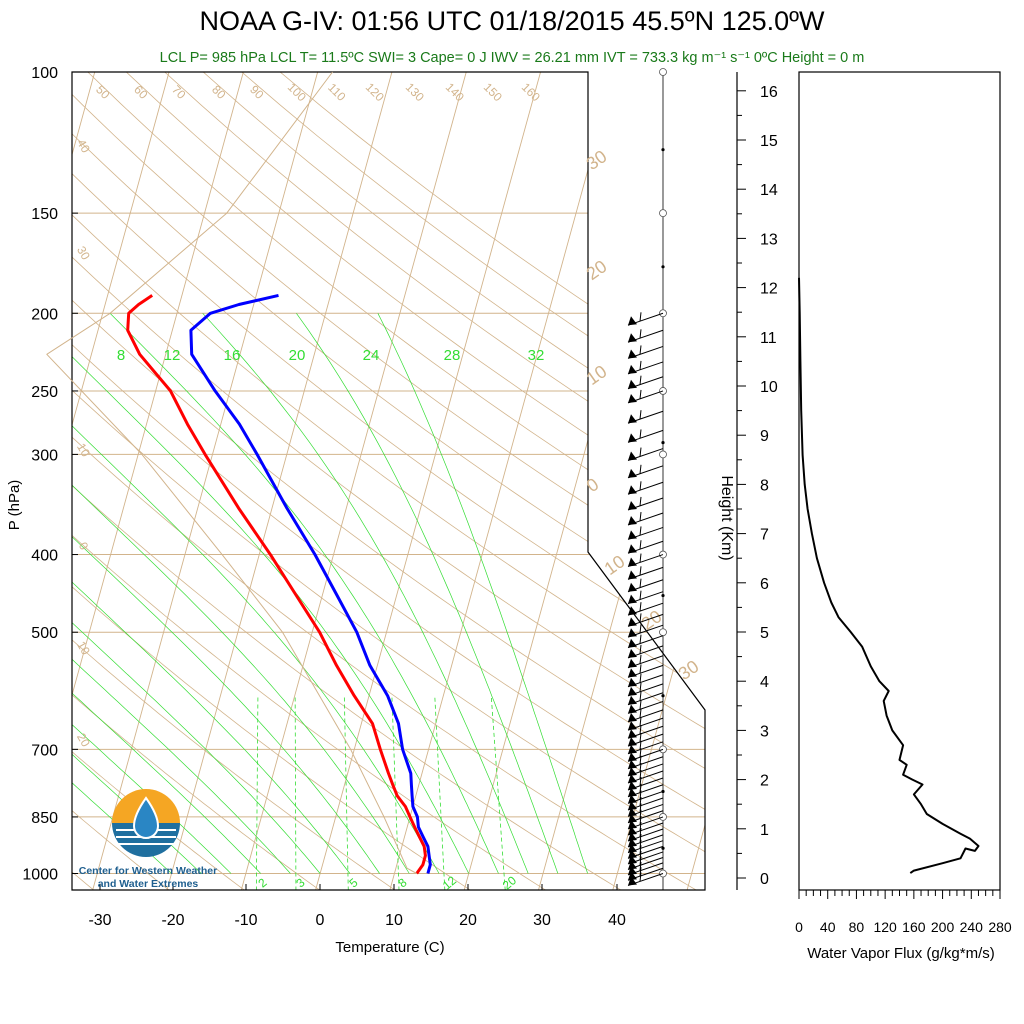 Image resolution: width=1024 pixels, height=1024 pixels. Describe the element at coordinates (375, 92) in the screenshot. I see `dry-adiabat-label: 120` at that location.